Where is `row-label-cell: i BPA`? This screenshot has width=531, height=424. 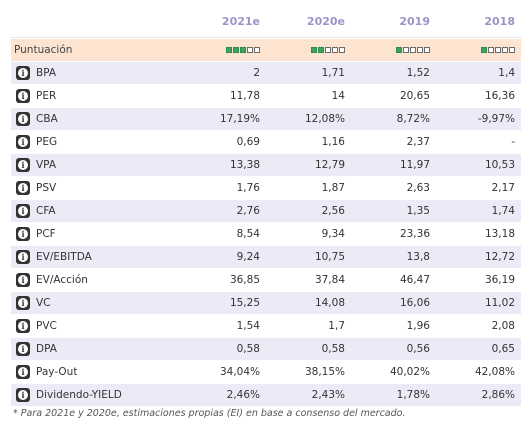
row-label-cell: i BPA is located at coordinates (96, 73).